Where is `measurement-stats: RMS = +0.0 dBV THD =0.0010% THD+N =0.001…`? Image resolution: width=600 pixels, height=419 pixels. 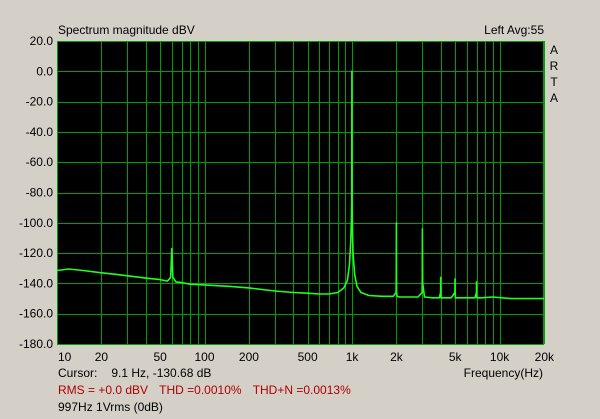 measurement-stats: RMS = +0.0 dBV THD =0.0010% THD+N =0.001… is located at coordinates (208, 390).